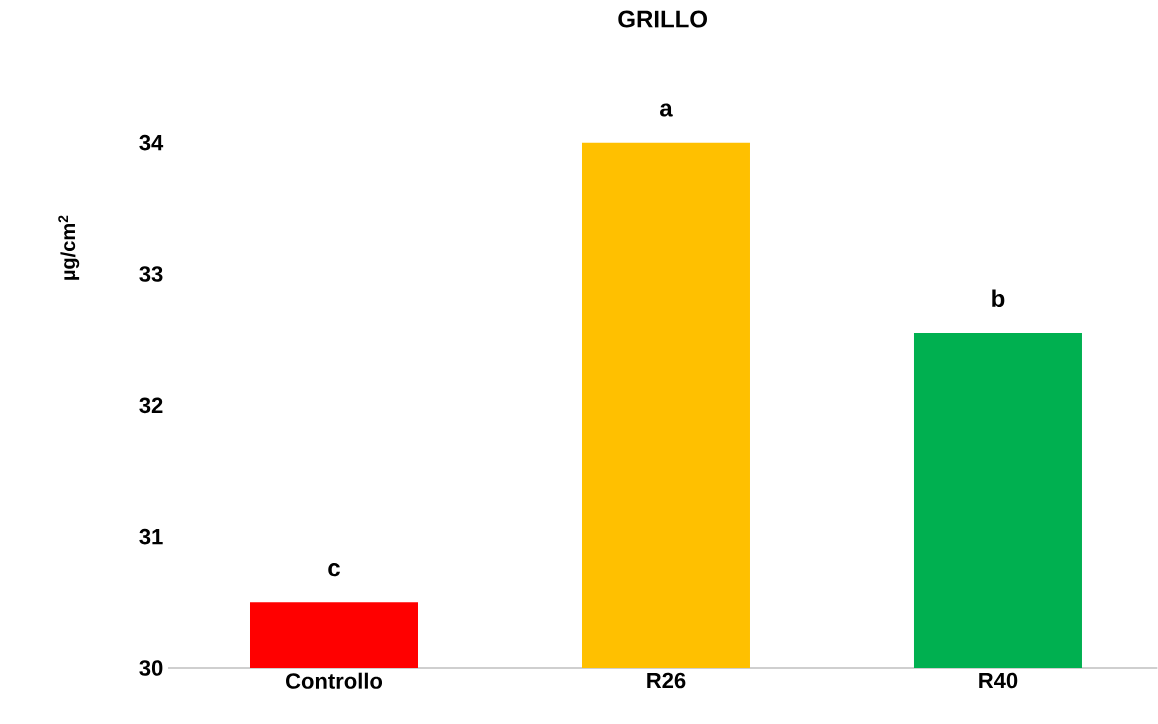 Image resolution: width=1158 pixels, height=724 pixels. Describe the element at coordinates (998, 680) in the screenshot. I see `x-tick-label: R40` at that location.